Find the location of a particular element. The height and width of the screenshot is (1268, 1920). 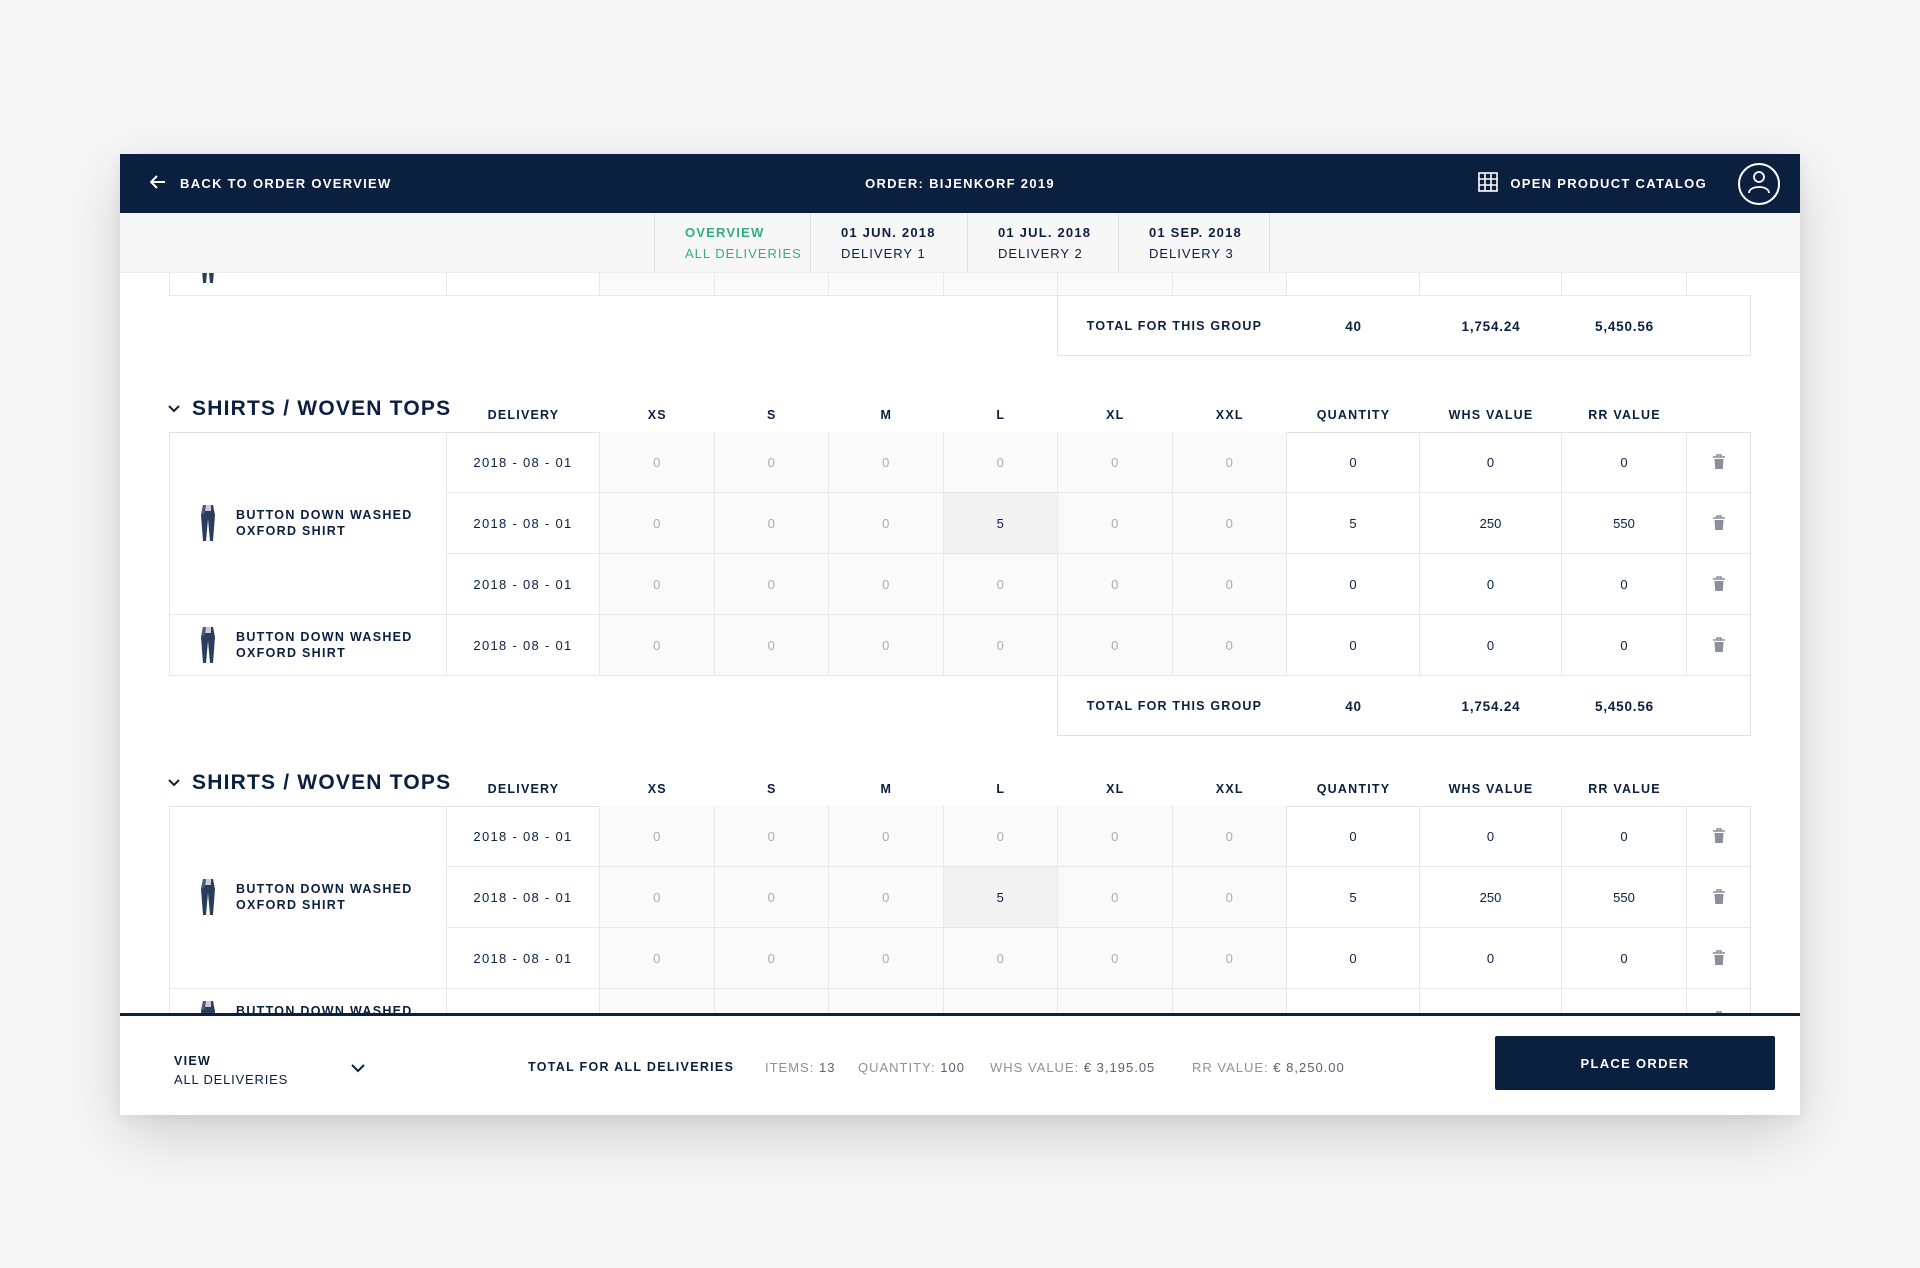

open-product-catalog-button: OPEN PRODUCT CATALOG is located at coordinates (1592, 183).